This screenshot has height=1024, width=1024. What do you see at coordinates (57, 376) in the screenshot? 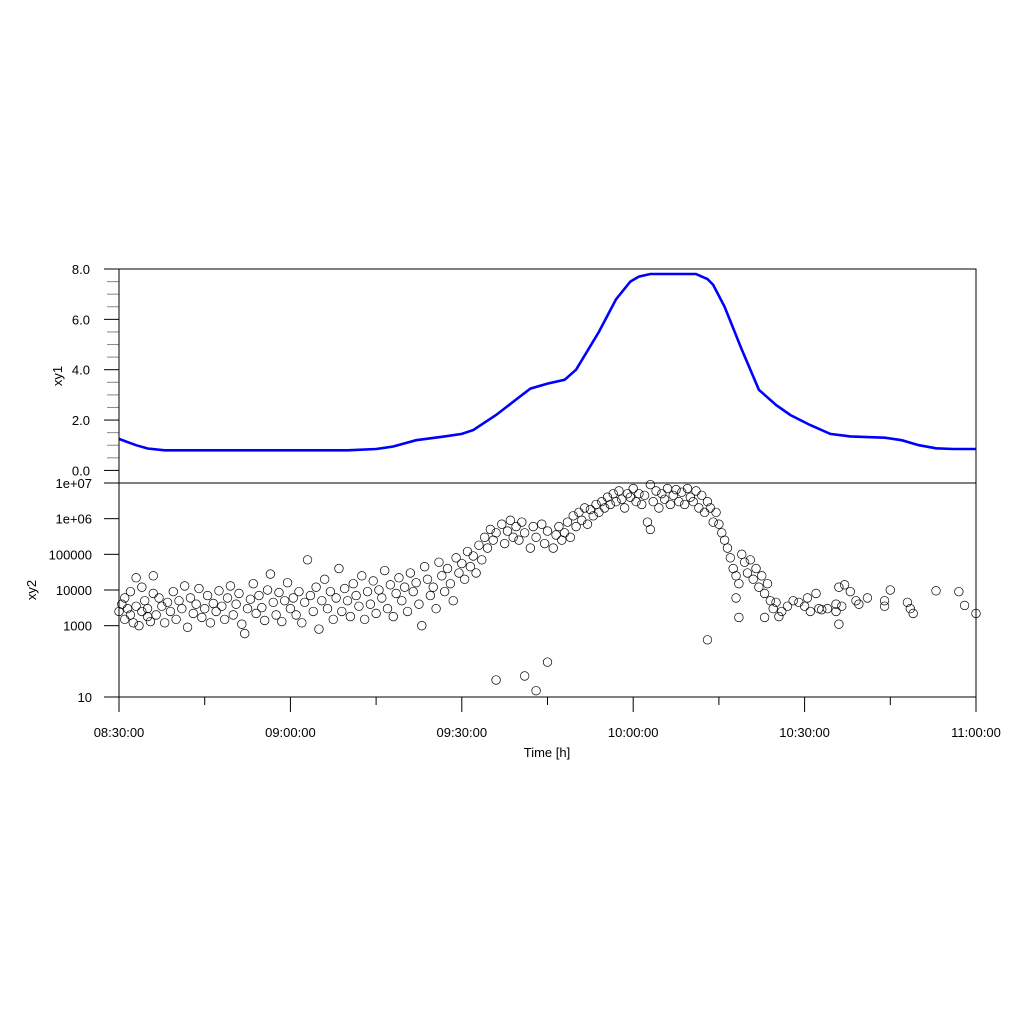
I see `xy1-axis-label: xy1` at bounding box center [57, 376].